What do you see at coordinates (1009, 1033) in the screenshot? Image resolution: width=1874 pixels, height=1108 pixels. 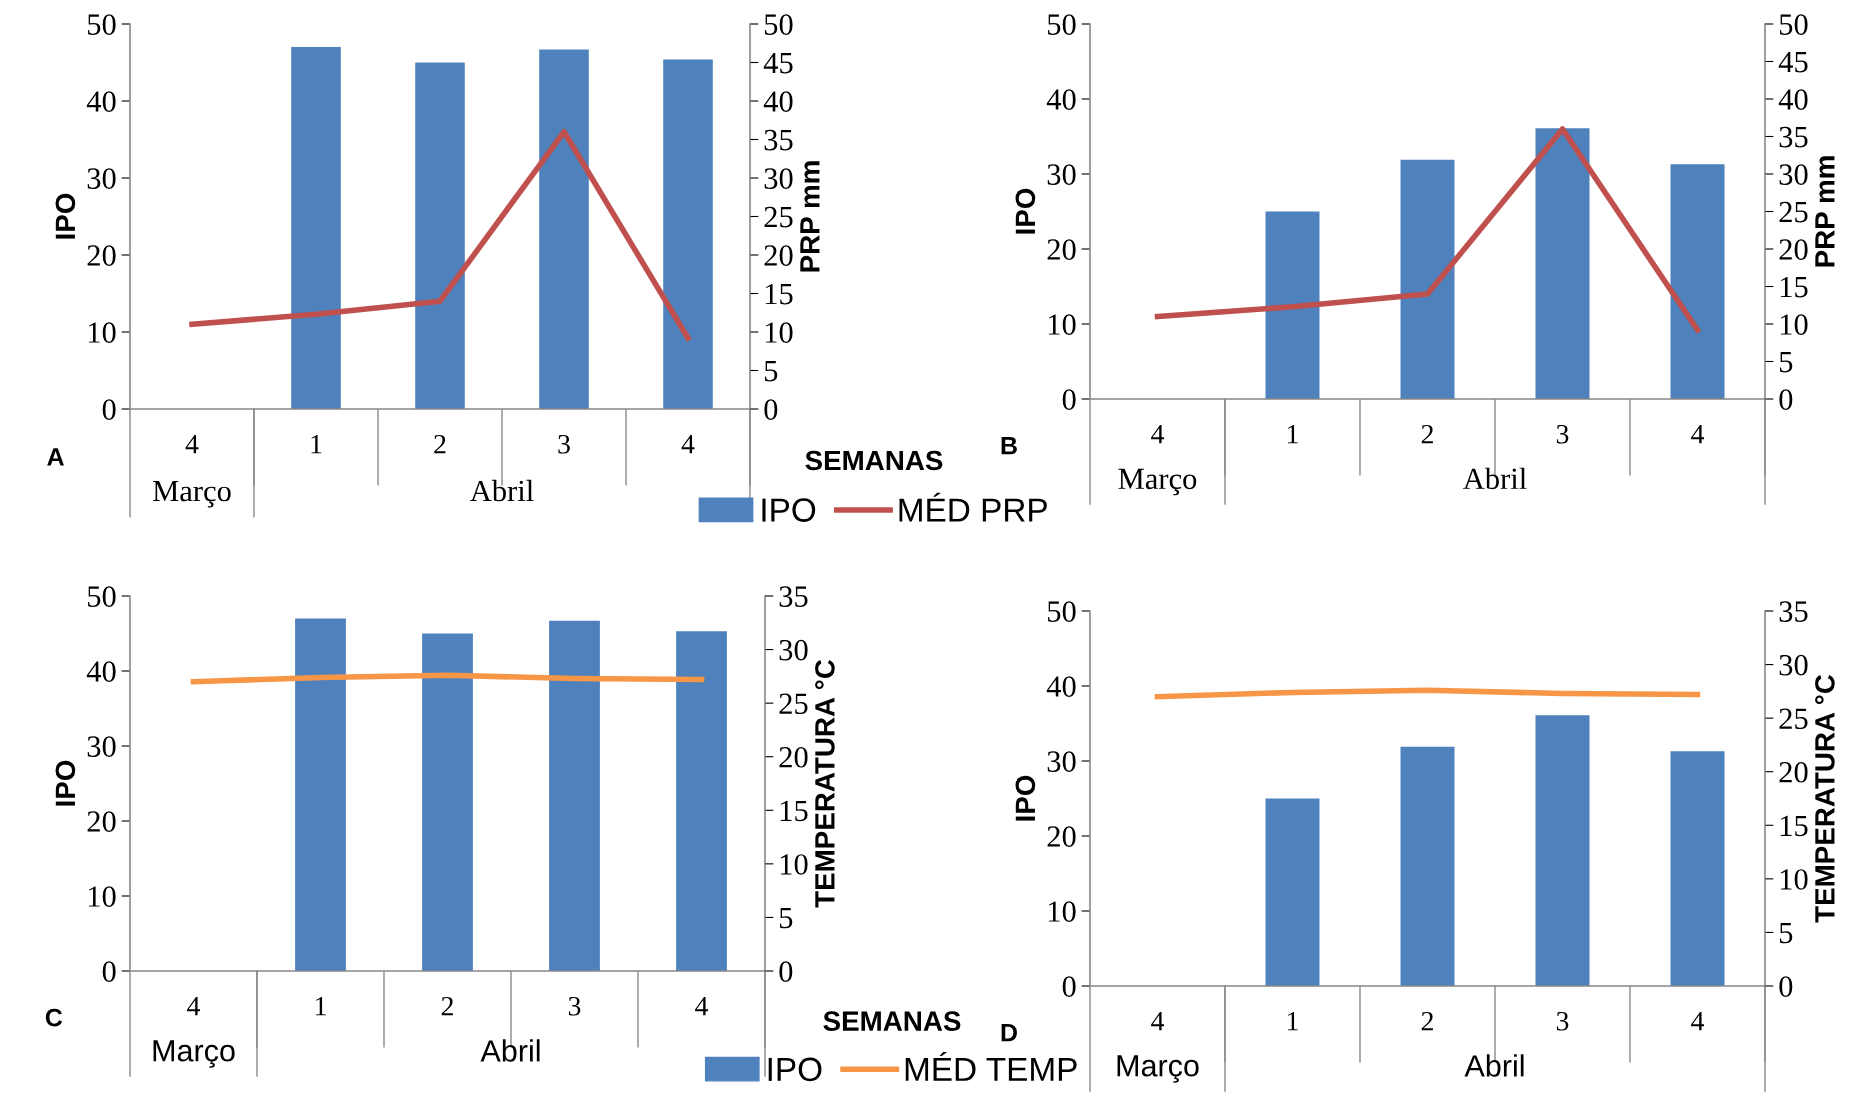 I see `text: D` at bounding box center [1009, 1033].